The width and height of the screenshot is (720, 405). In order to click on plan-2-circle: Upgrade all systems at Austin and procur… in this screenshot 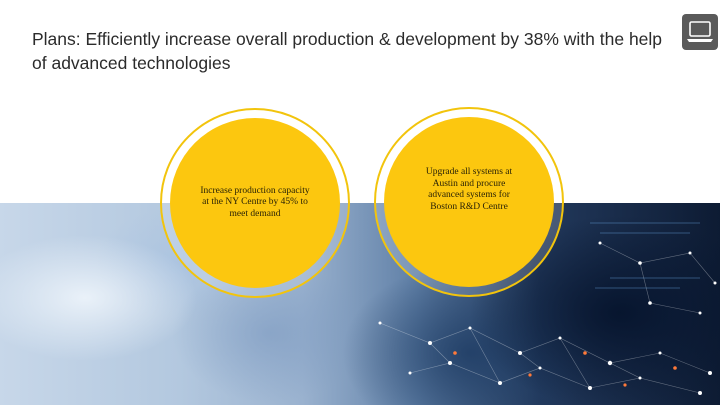, I will do `click(469, 202)`.